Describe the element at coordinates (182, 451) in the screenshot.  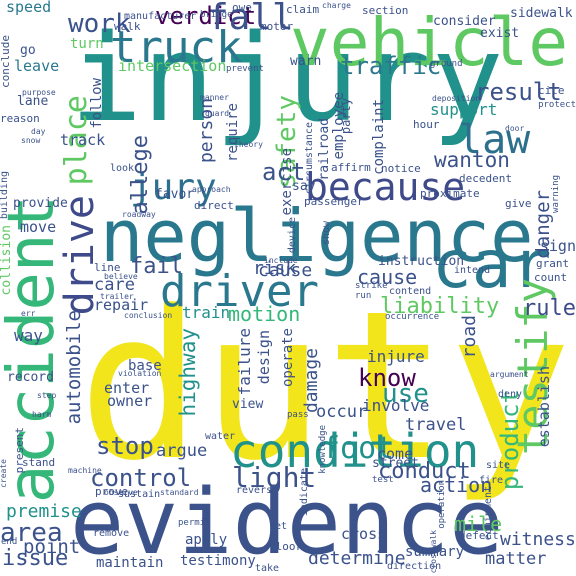
I see `word-argue: argue` at that location.